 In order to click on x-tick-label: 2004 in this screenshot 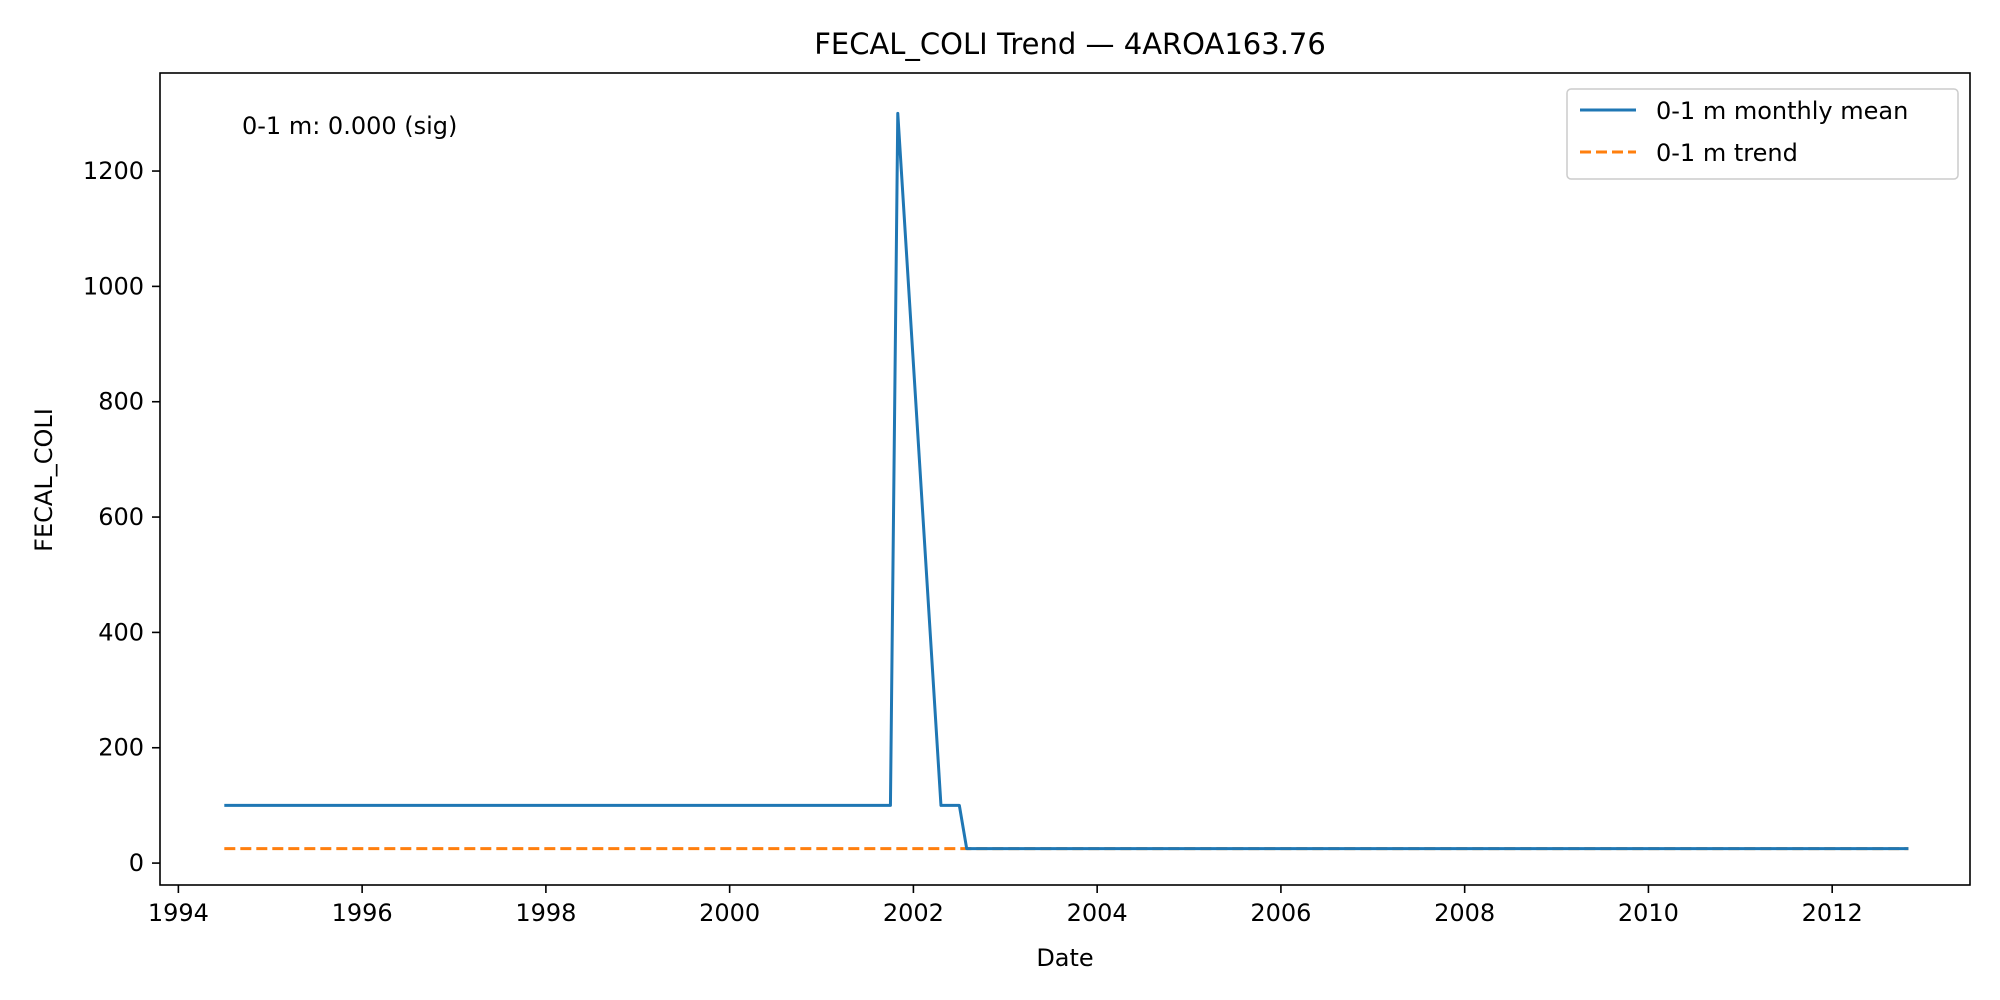, I will do `click(1097, 913)`.